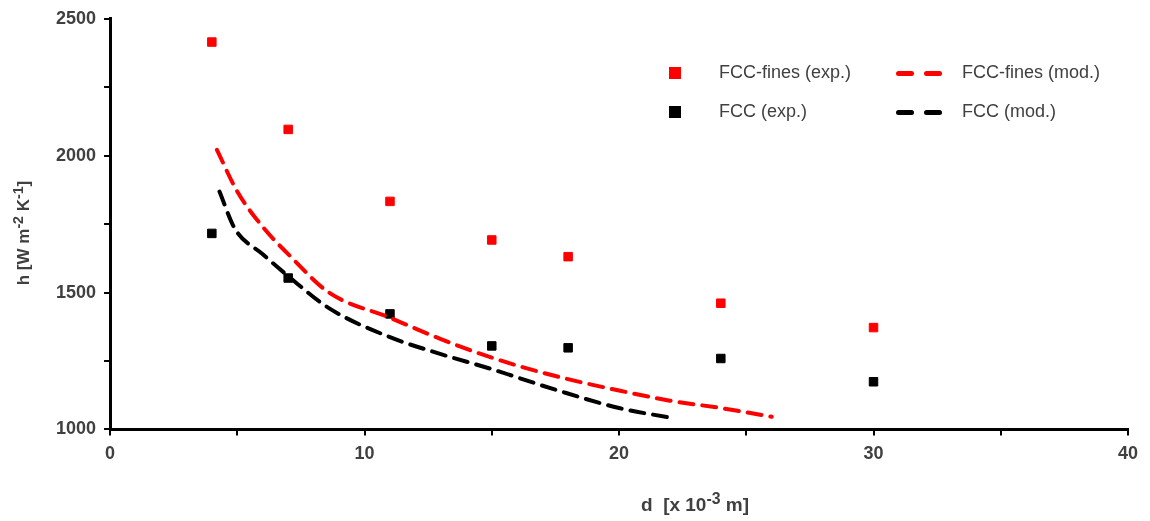 Image resolution: width=1150 pixels, height=521 pixels. I want to click on y-tick-label: 2000, so click(76, 154).